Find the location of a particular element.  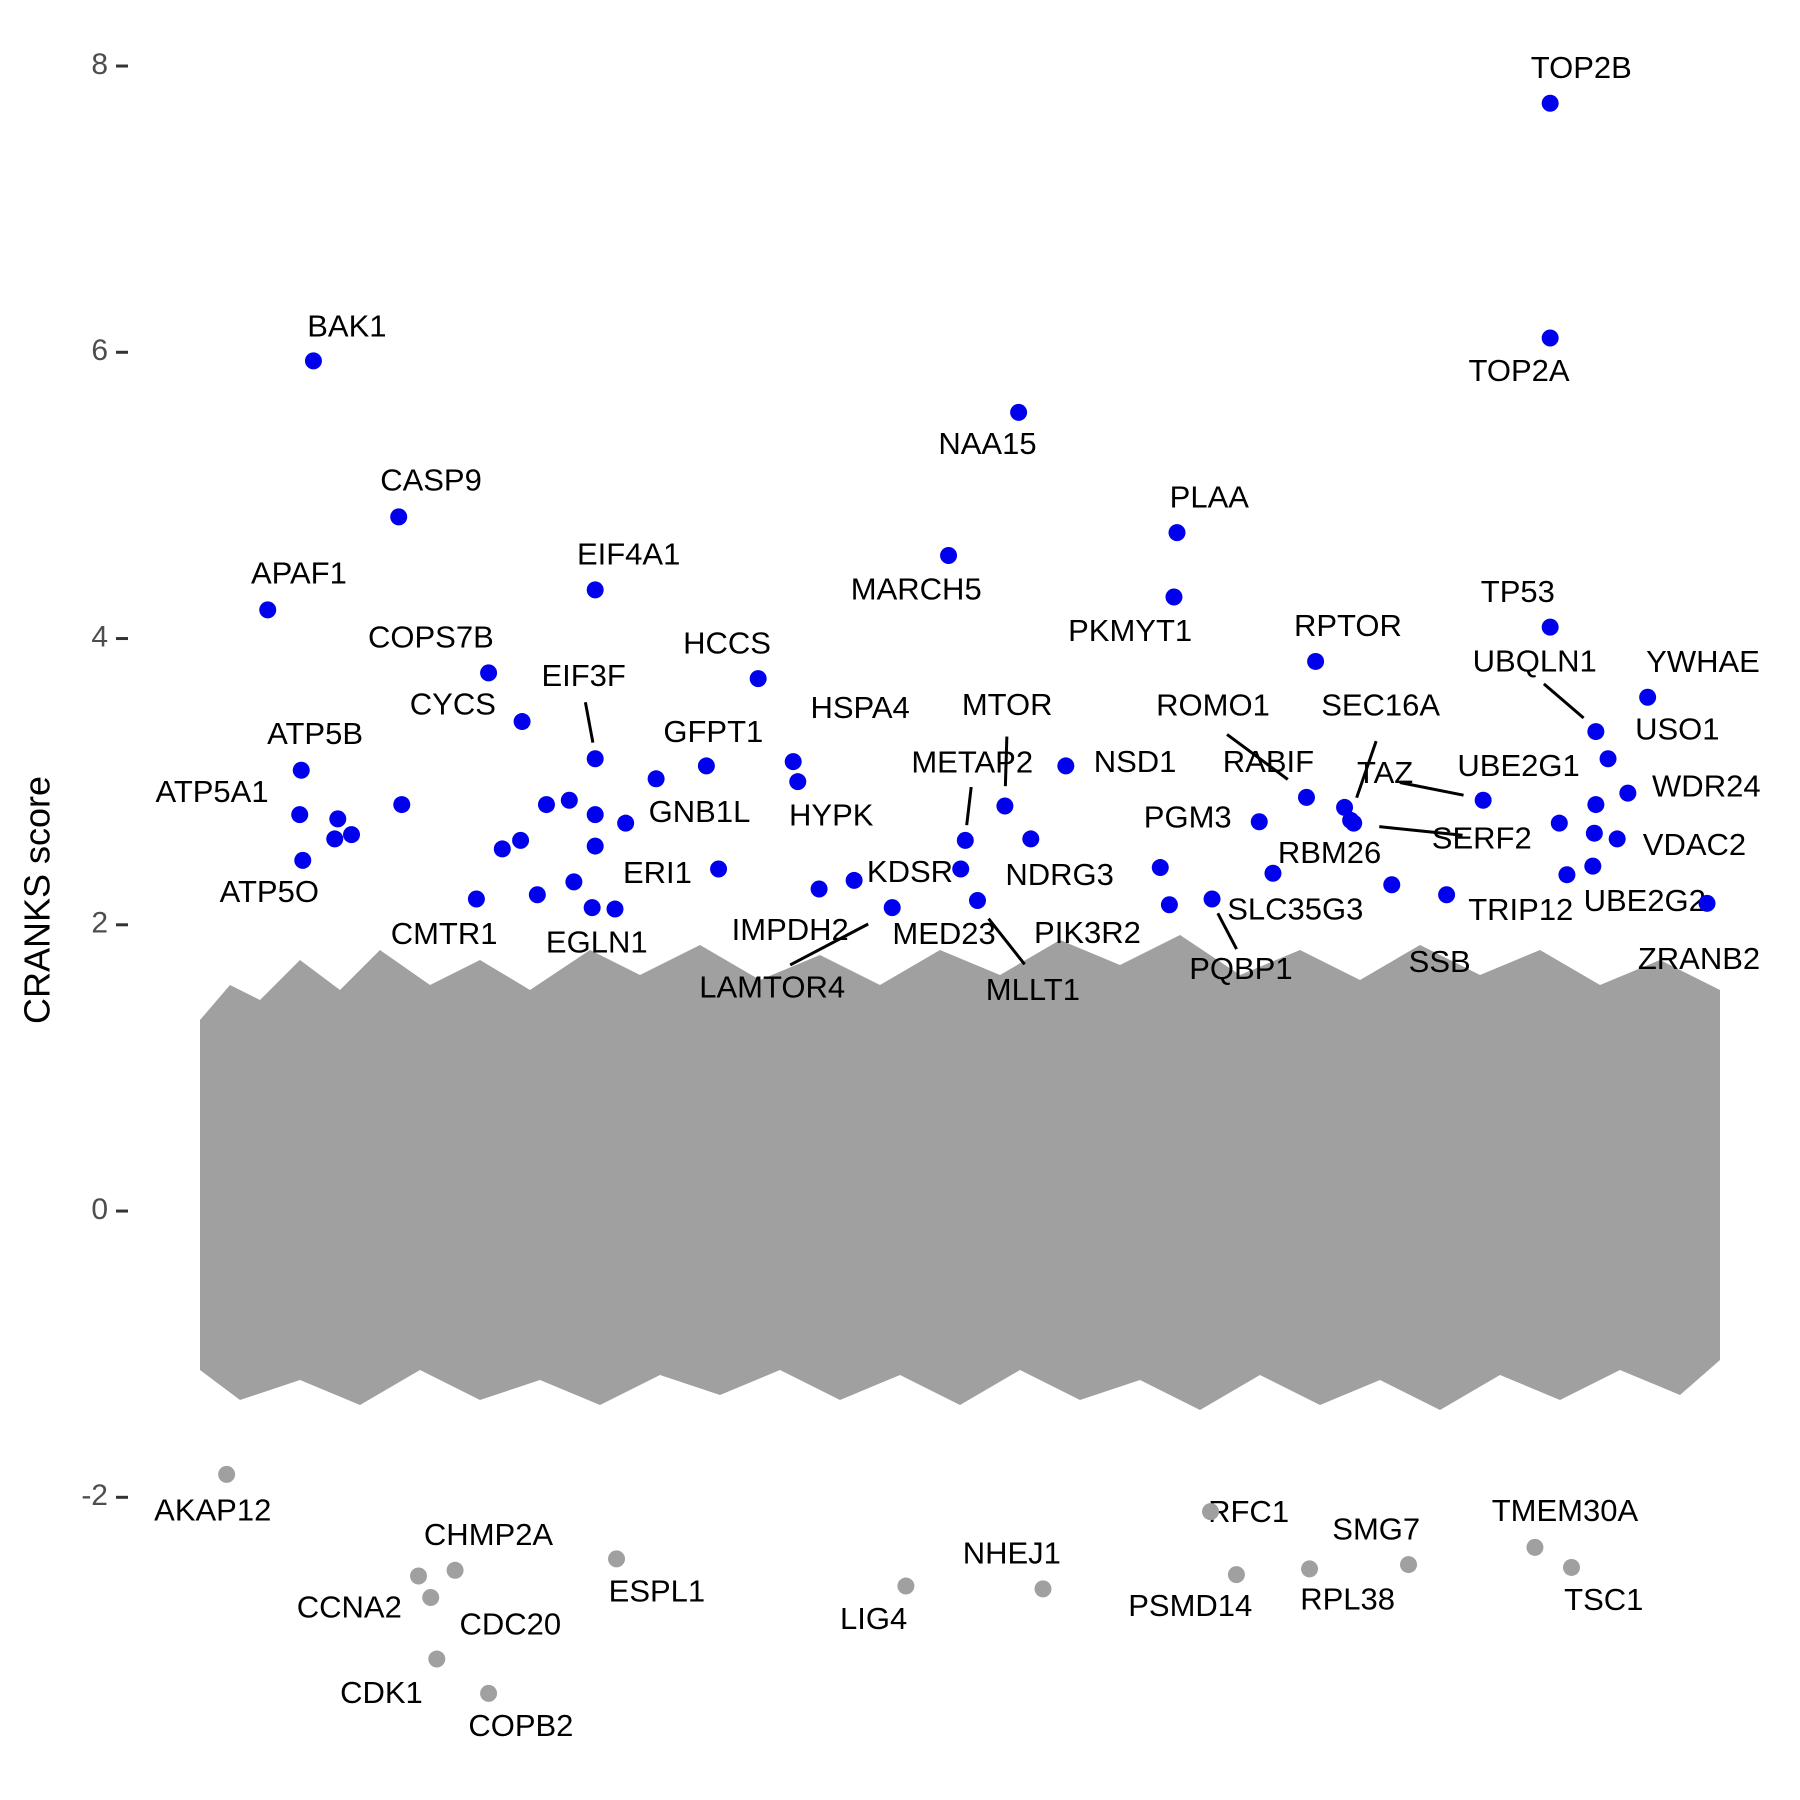

point-label: MARCH5 is located at coordinates (916, 588).